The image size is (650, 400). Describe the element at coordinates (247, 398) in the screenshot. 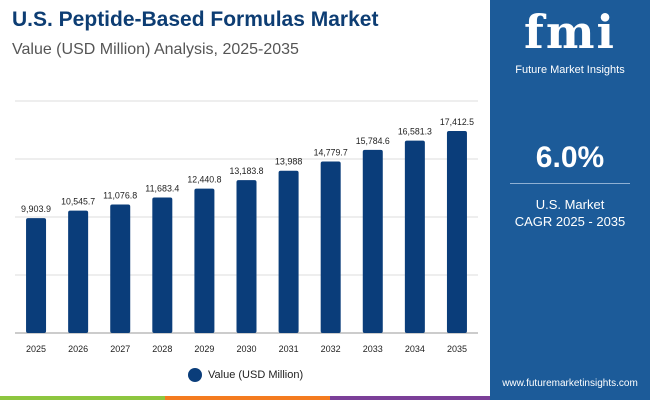

I see `stripe-orange` at that location.